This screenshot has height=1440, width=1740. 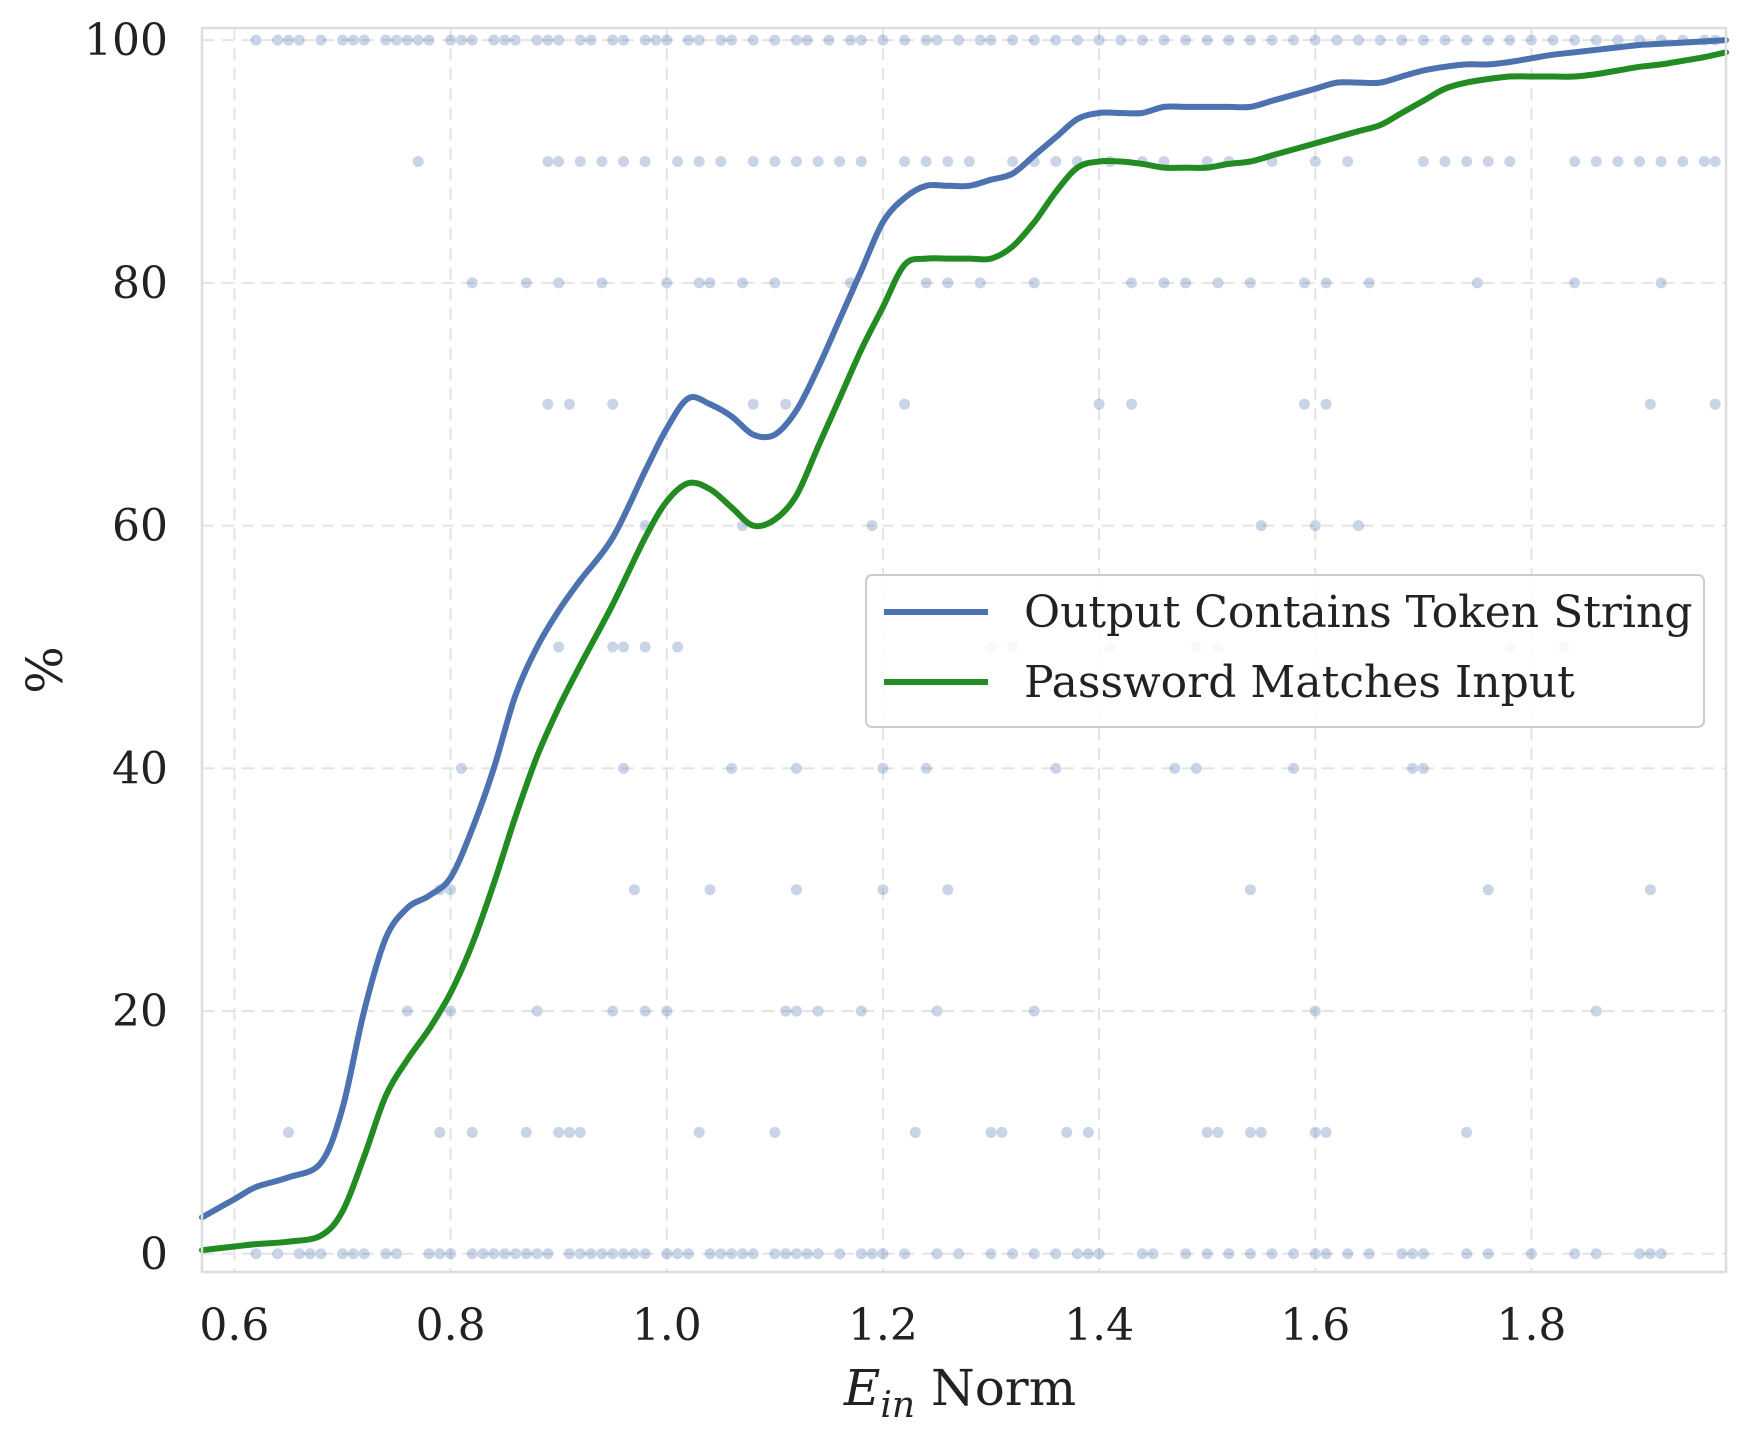 What do you see at coordinates (1299, 682) in the screenshot?
I see `legend-label-password-matches-input: Password Matches Input` at bounding box center [1299, 682].